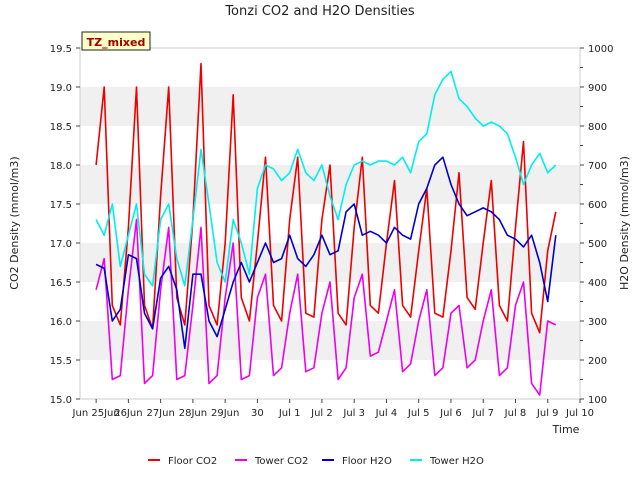 The height and width of the screenshot is (480, 640). What do you see at coordinates (624, 223) in the screenshot?
I see `right-axis-label: H2O Density (mmol/m3)` at bounding box center [624, 223].